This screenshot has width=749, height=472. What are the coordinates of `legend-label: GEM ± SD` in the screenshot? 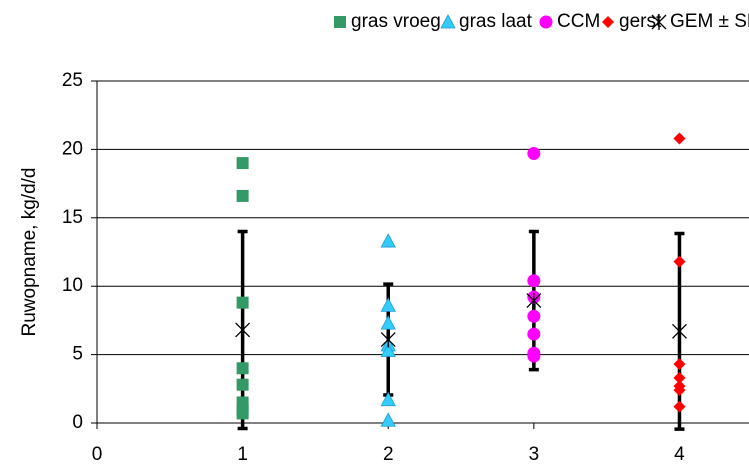 It's located at (709, 21).